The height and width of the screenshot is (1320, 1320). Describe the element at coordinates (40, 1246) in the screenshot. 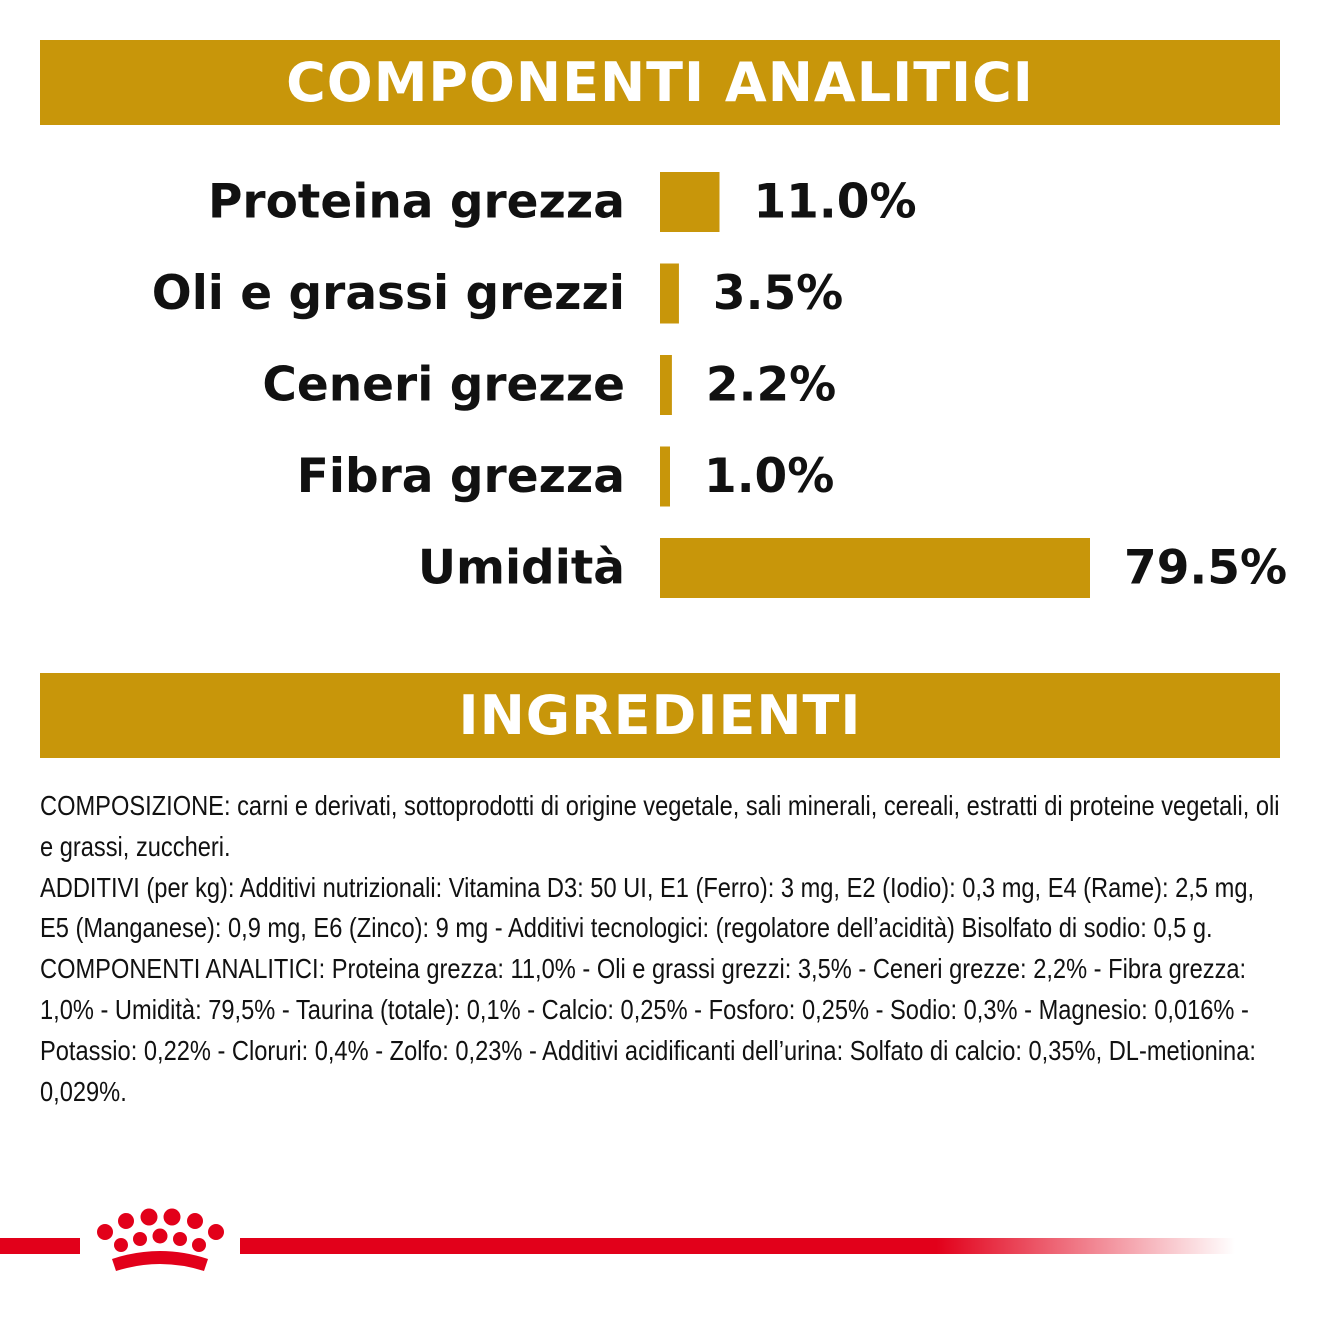

I see `brand-stripe-left` at that location.